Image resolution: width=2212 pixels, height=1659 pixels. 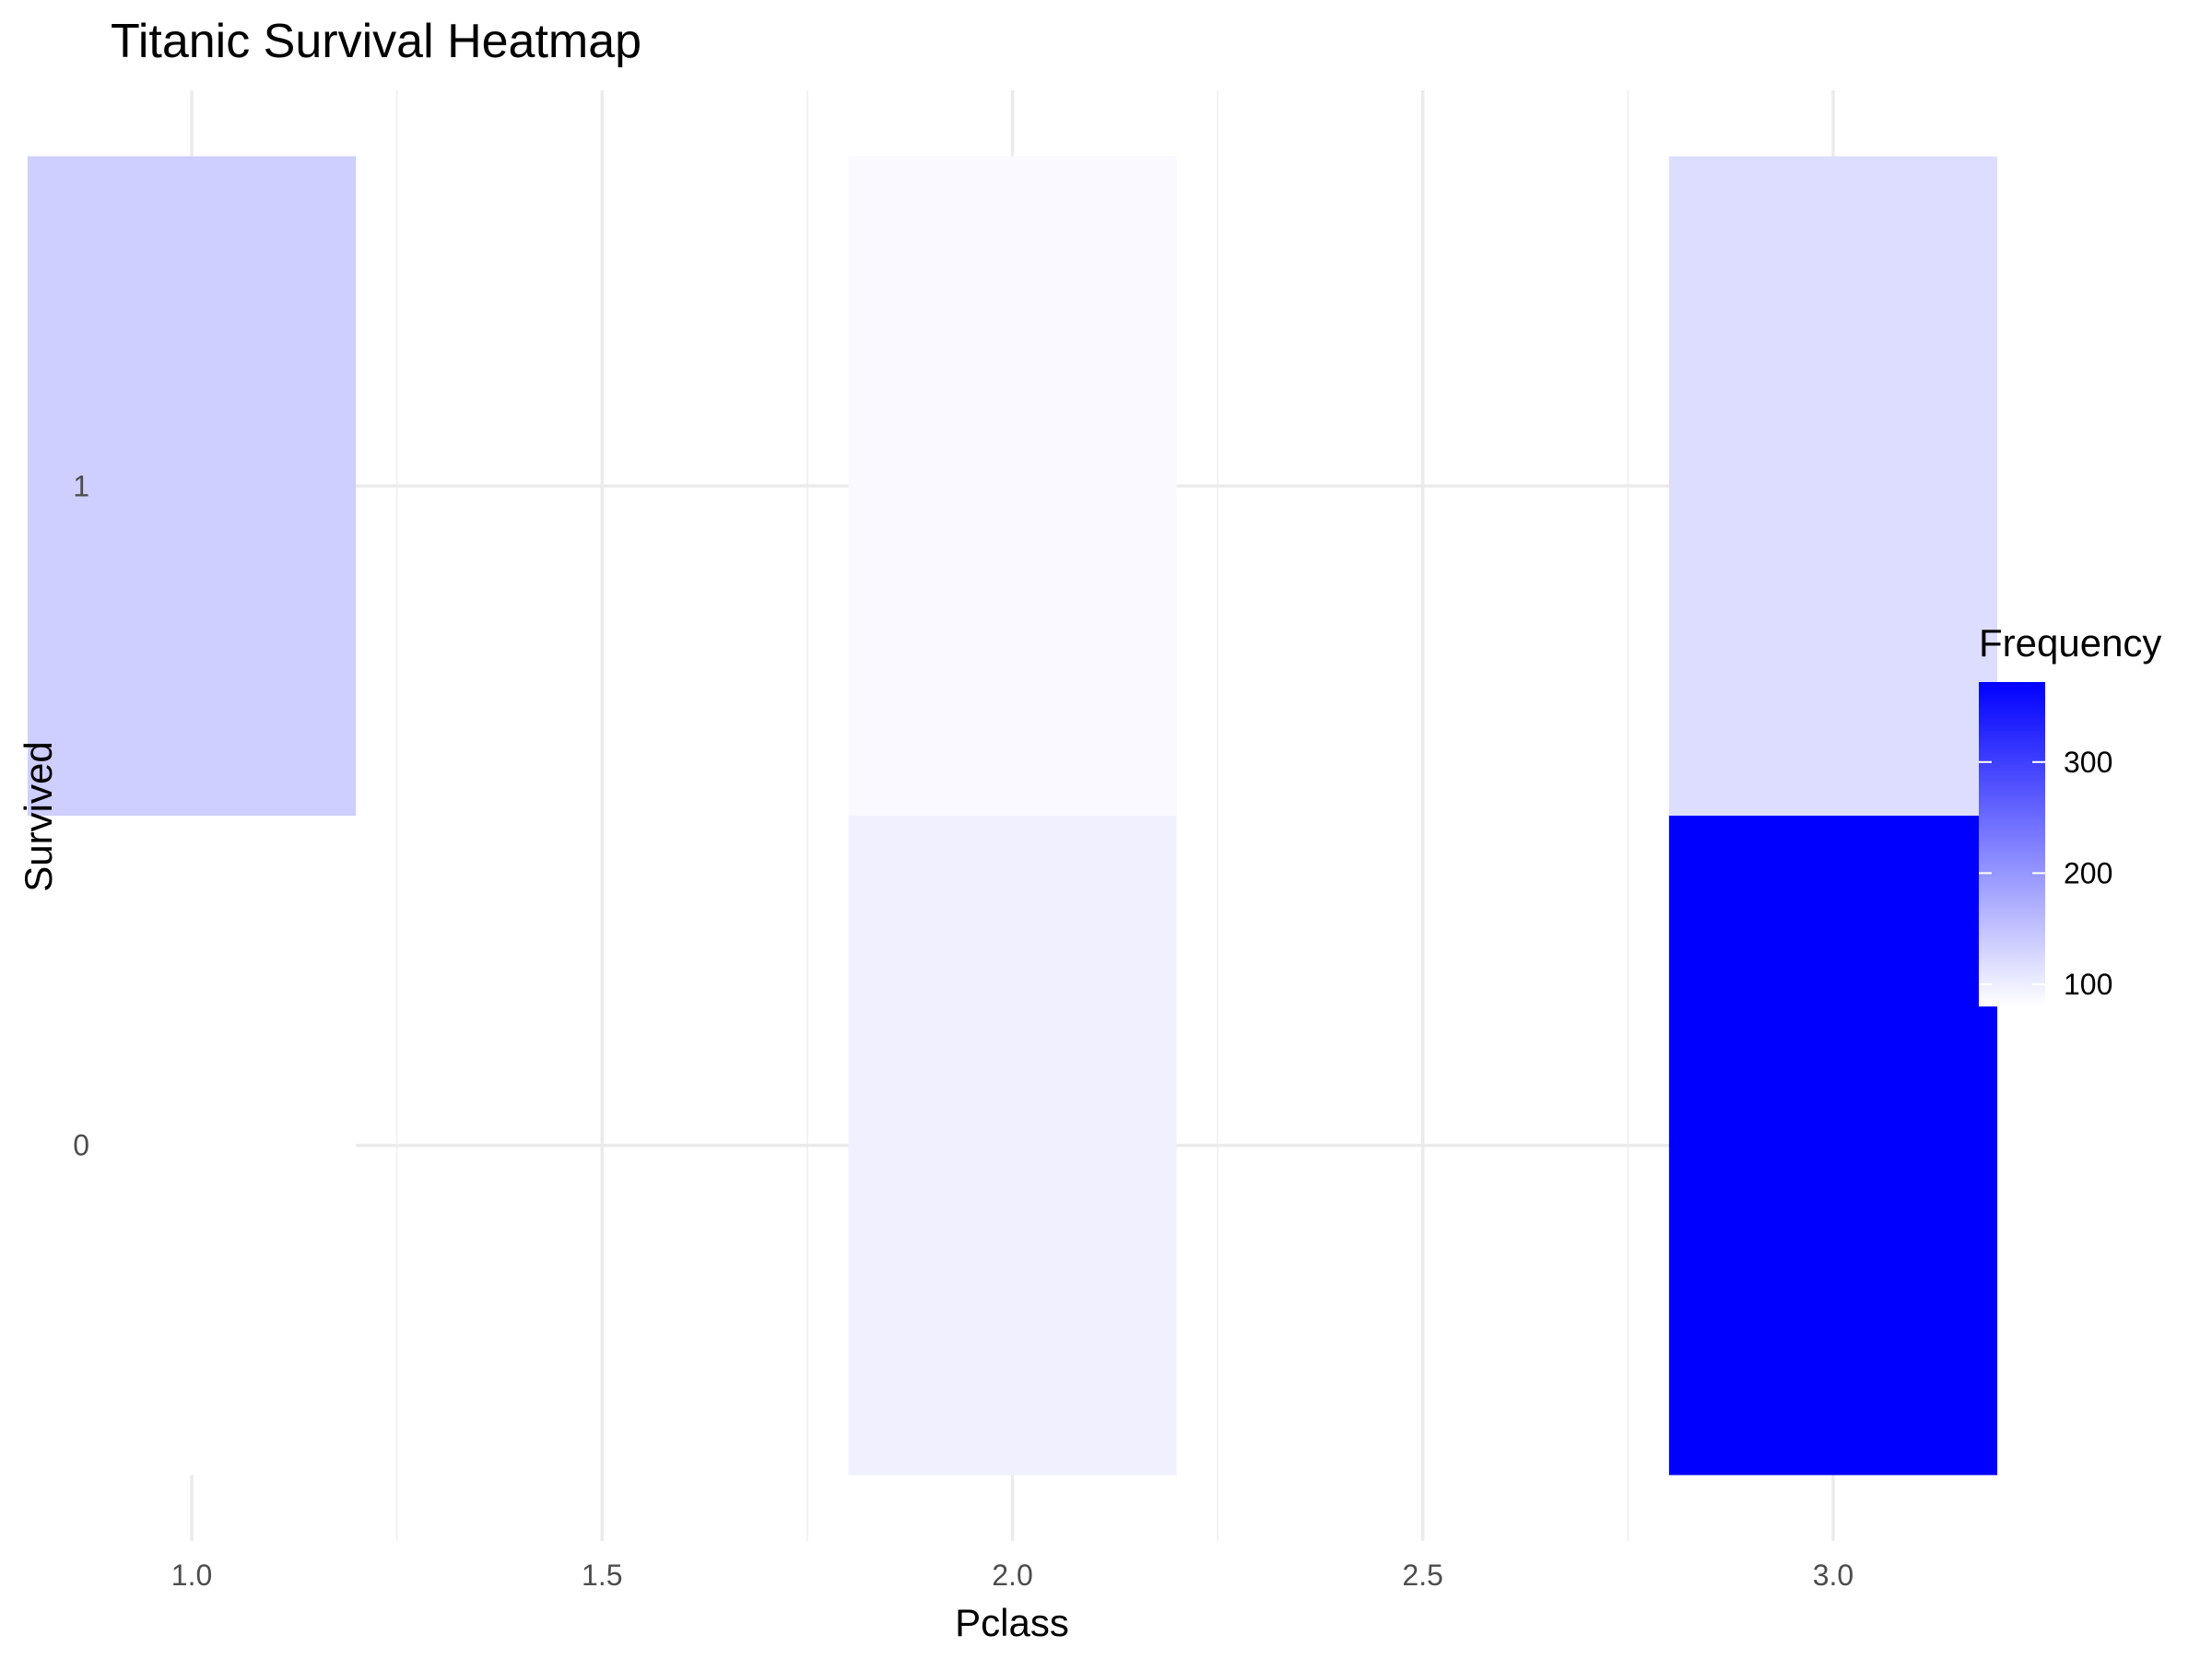 I want to click on x-tick-label: 2.0, so click(x=1012, y=1575).